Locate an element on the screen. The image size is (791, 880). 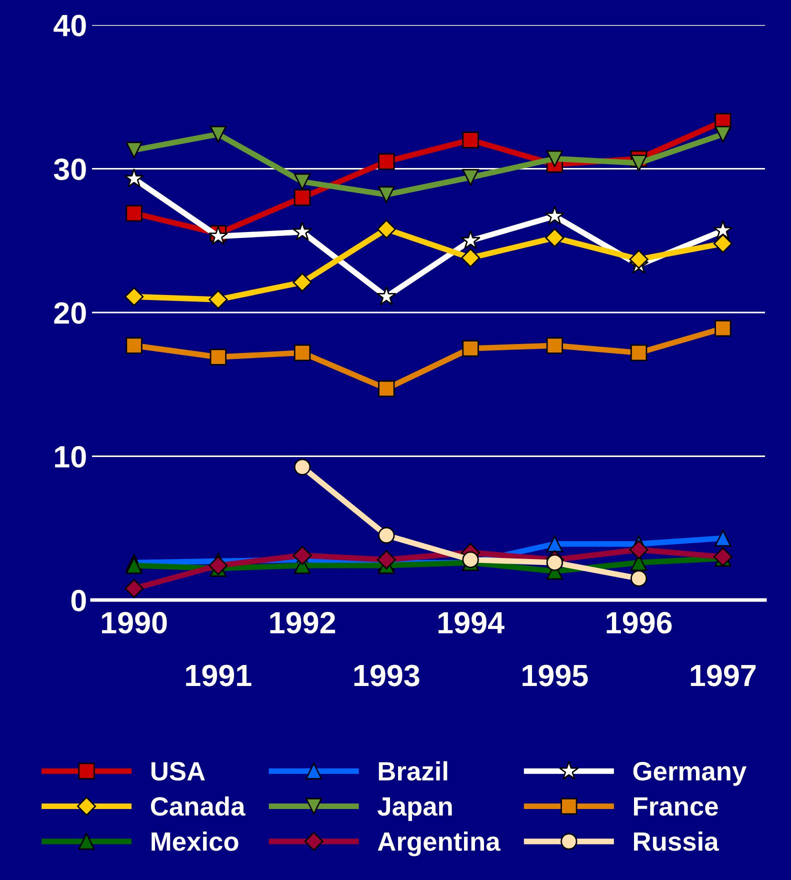
x-tick-label: 1997 is located at coordinates (723, 675).